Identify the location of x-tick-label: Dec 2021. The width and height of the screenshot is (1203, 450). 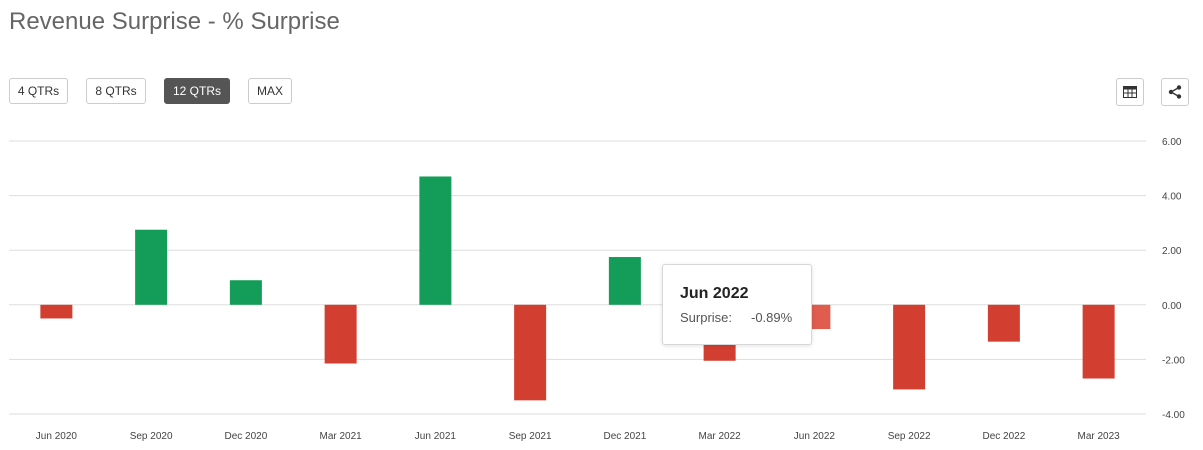
(624, 436).